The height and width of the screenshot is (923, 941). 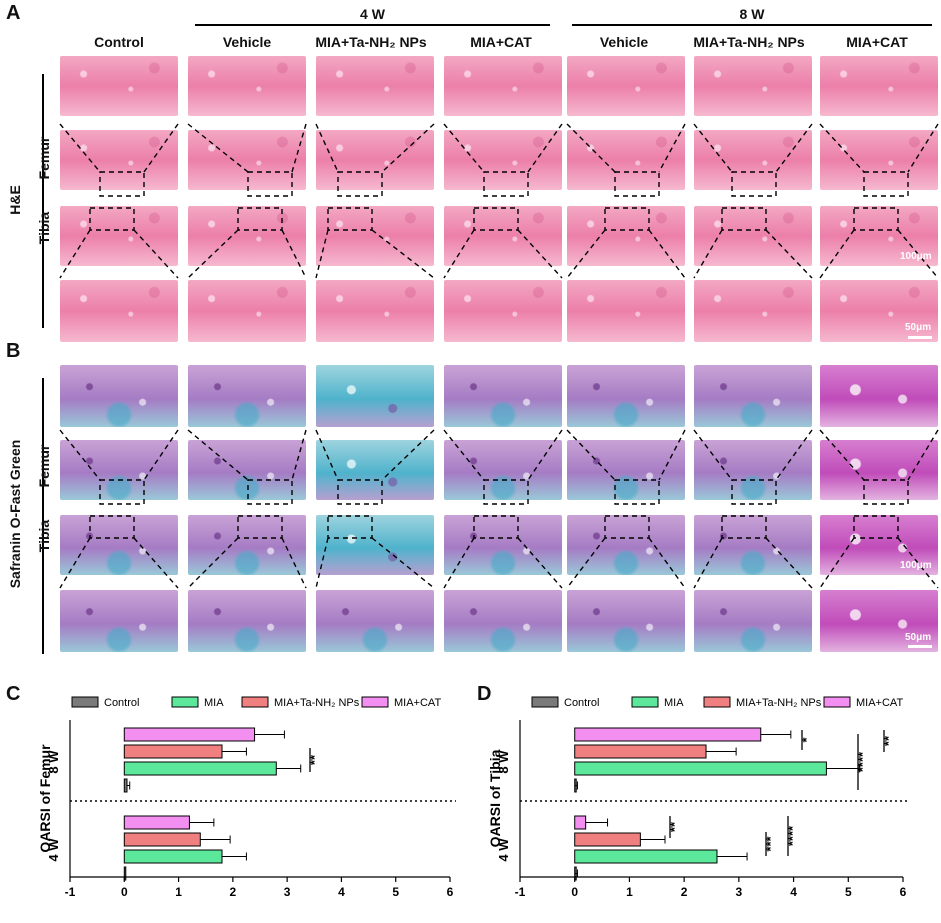 What do you see at coordinates (43, 516) in the screenshot?
I see `so-divider` at bounding box center [43, 516].